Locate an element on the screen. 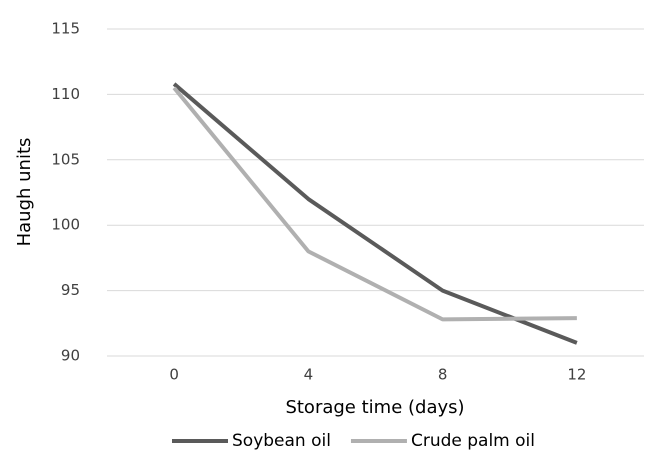  y-tick-label: 90 is located at coordinates (70, 356).